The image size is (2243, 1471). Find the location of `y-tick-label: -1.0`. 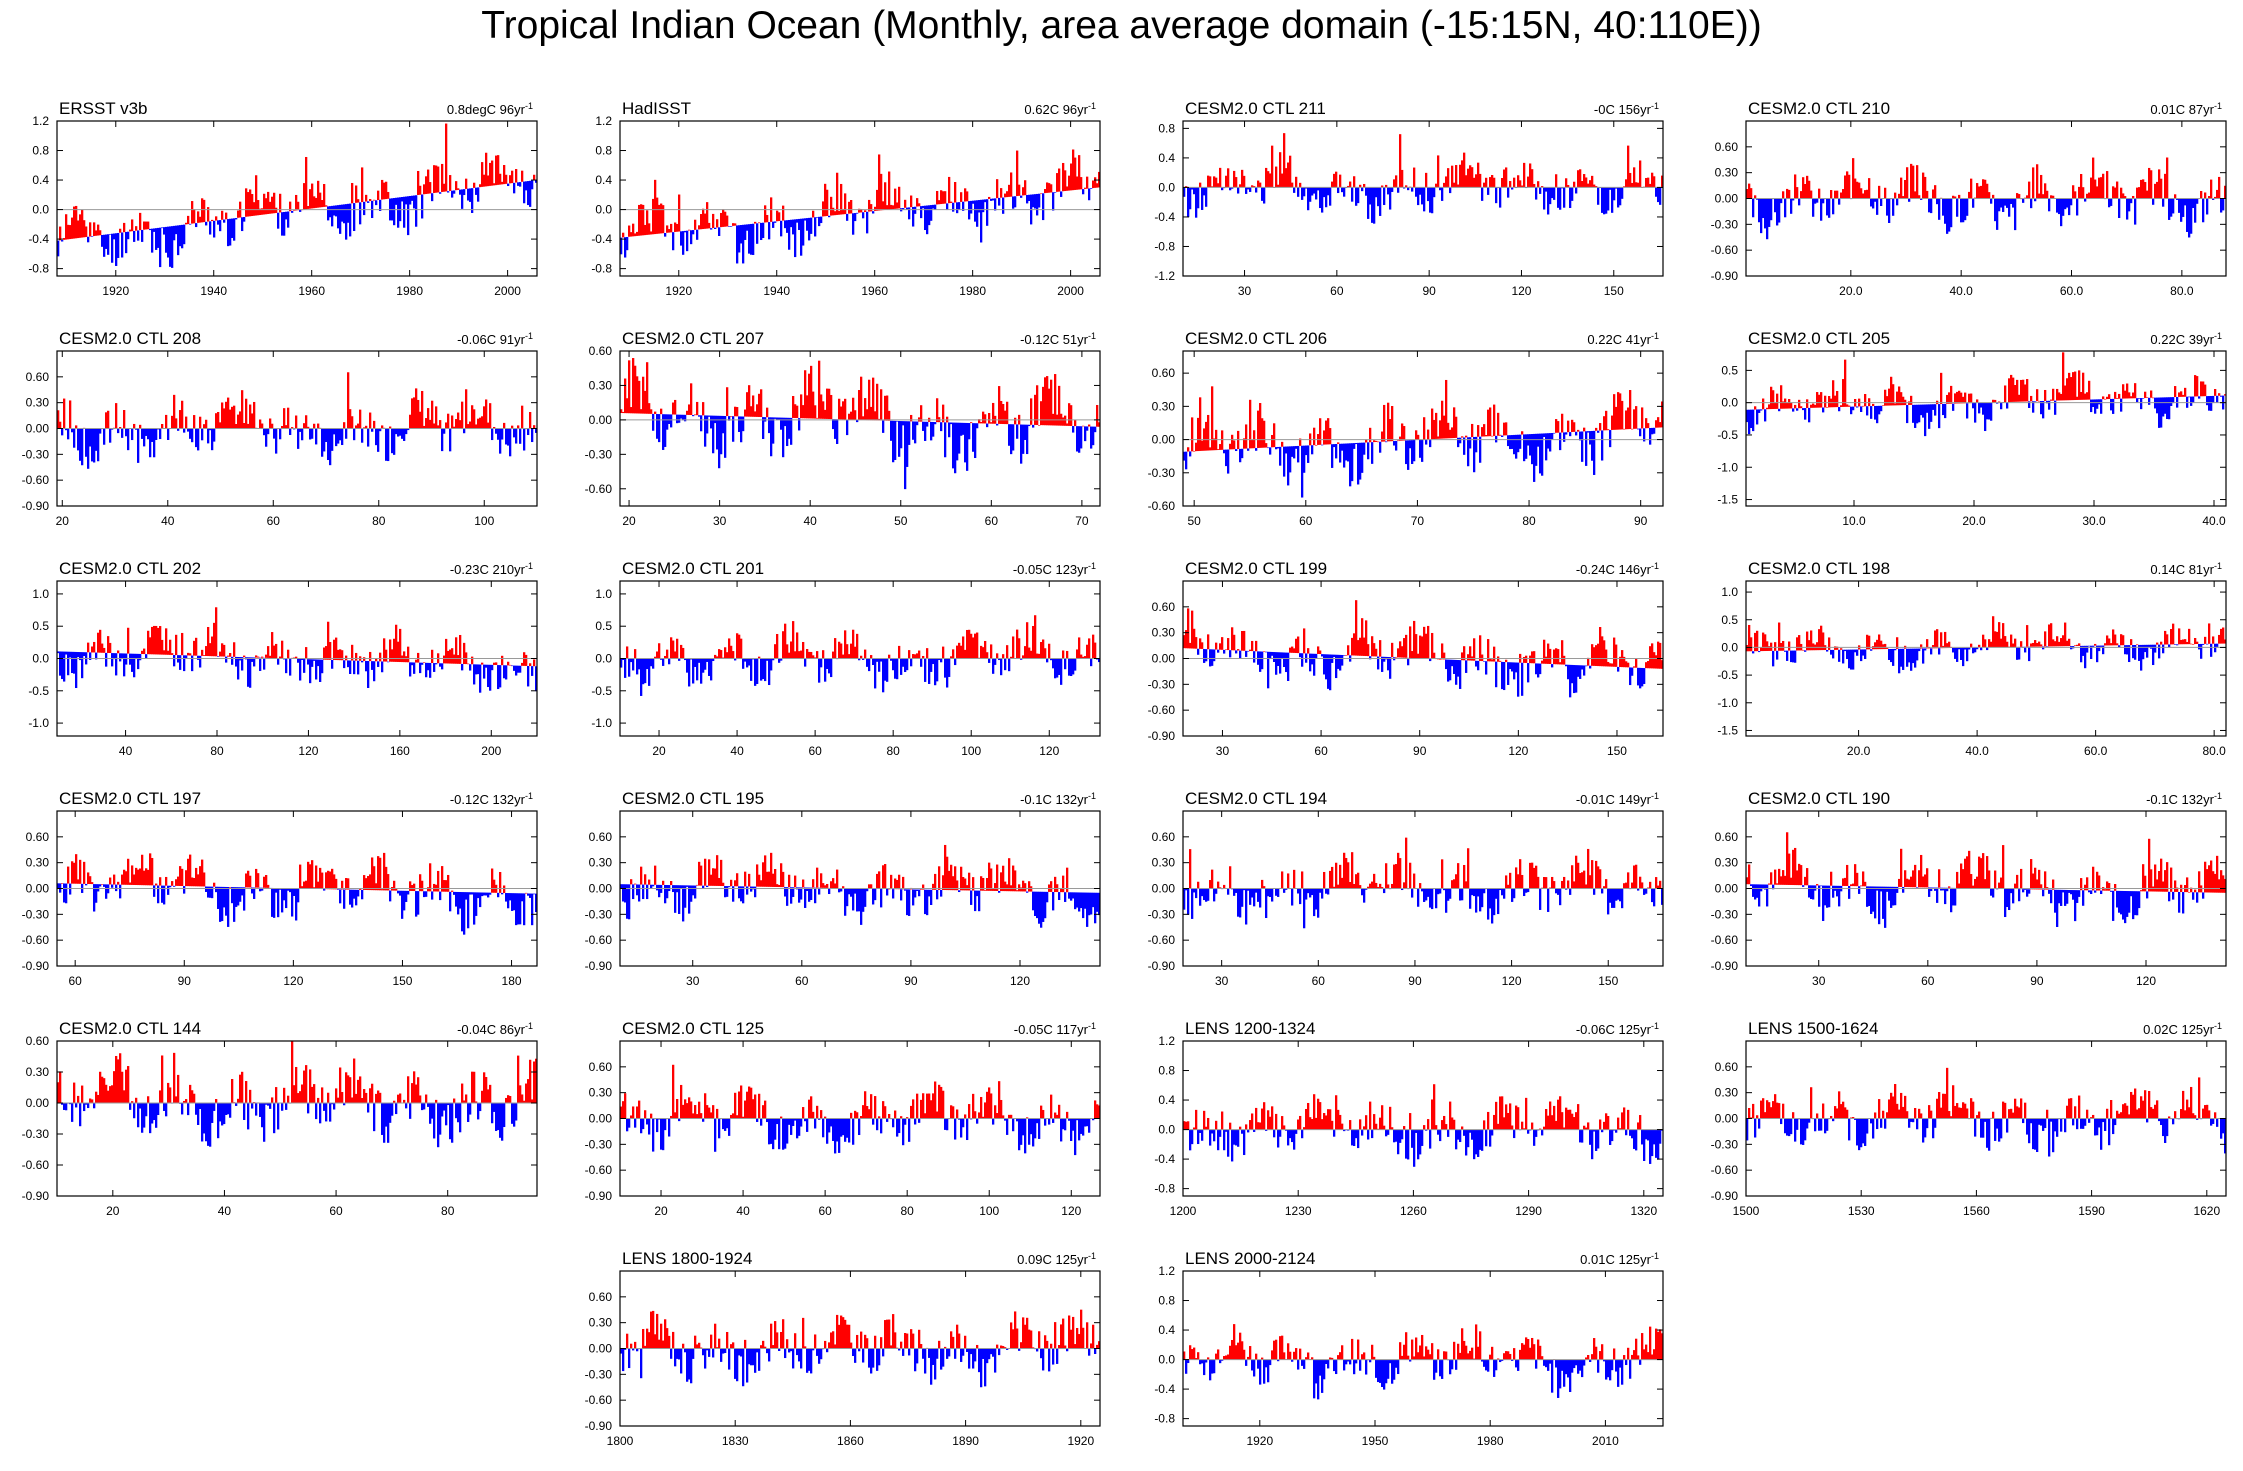

y-tick-label: -1.0 is located at coordinates (1727, 467).